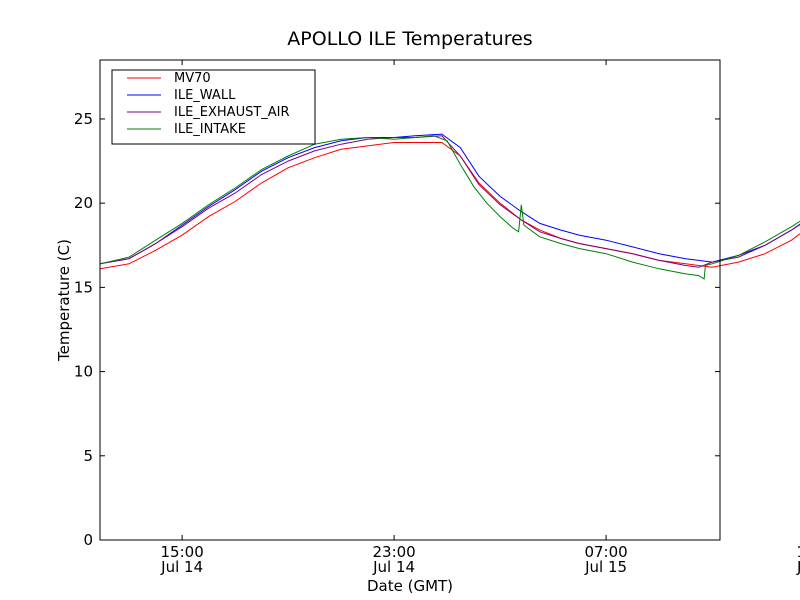 This screenshot has height=600, width=800. Describe the element at coordinates (88, 456) in the screenshot. I see `y-tick-label: 5` at that location.